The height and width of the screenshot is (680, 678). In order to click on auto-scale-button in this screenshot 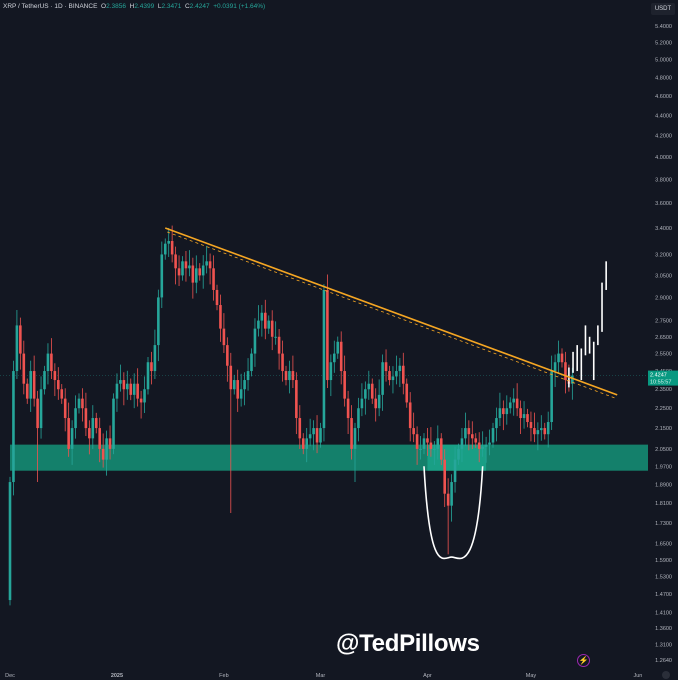, I will do `click(666, 675)`.